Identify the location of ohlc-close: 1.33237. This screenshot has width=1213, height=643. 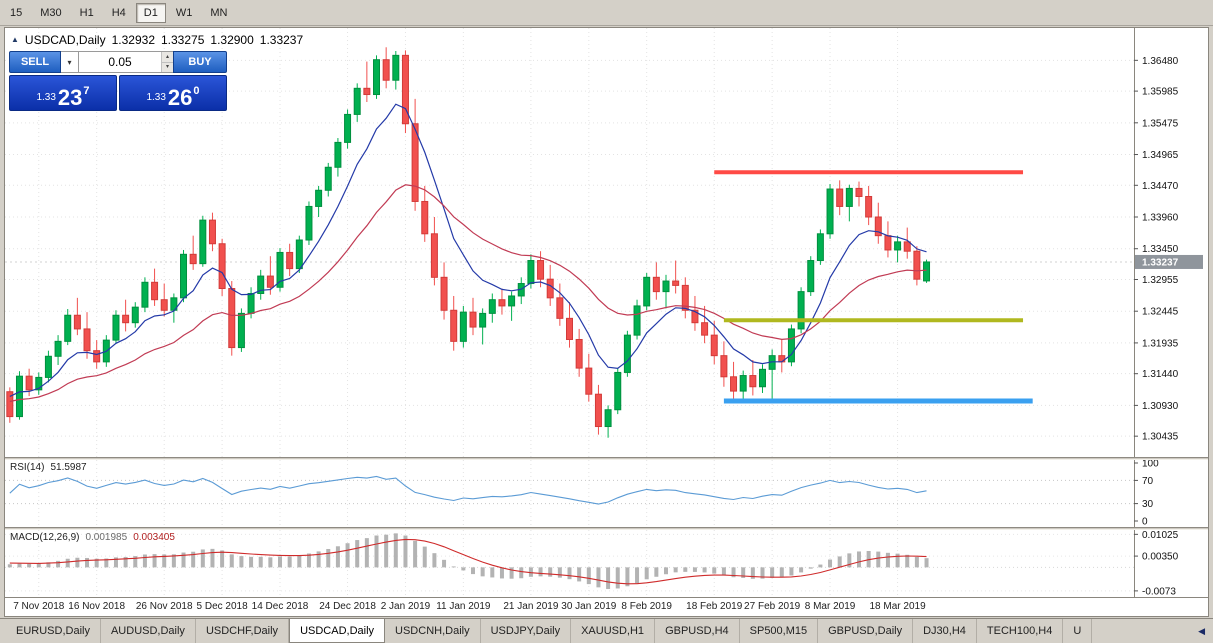
(281, 40).